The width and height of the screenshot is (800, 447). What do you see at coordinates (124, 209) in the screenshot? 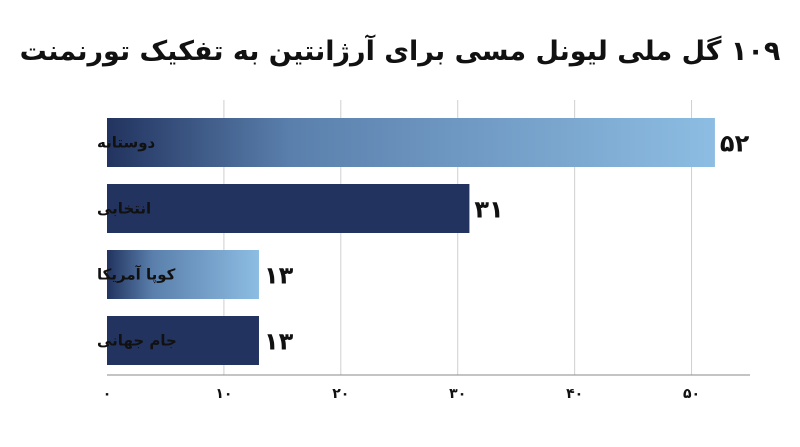
I see `category-label: انتخابی` at bounding box center [124, 209].